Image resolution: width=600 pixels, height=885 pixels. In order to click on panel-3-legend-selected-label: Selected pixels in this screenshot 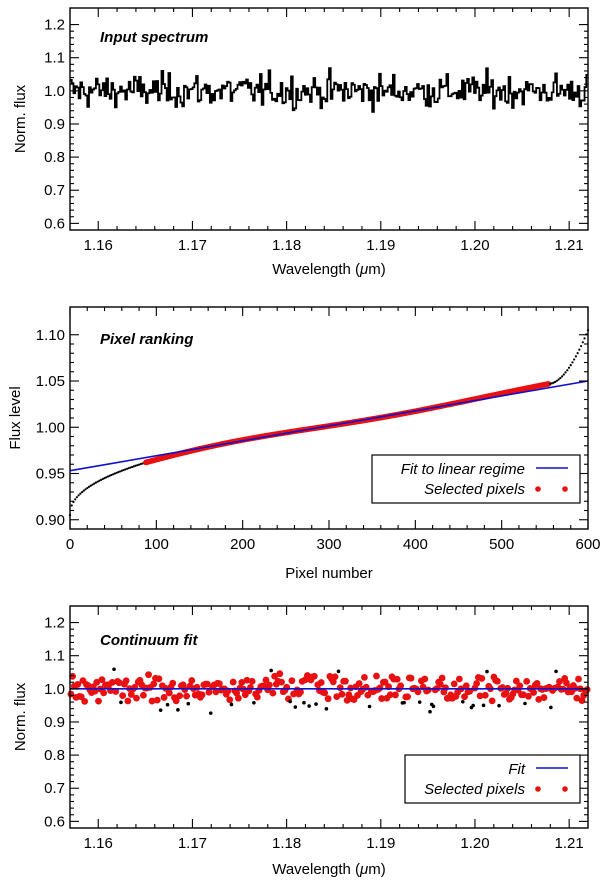, I will do `click(474, 789)`.